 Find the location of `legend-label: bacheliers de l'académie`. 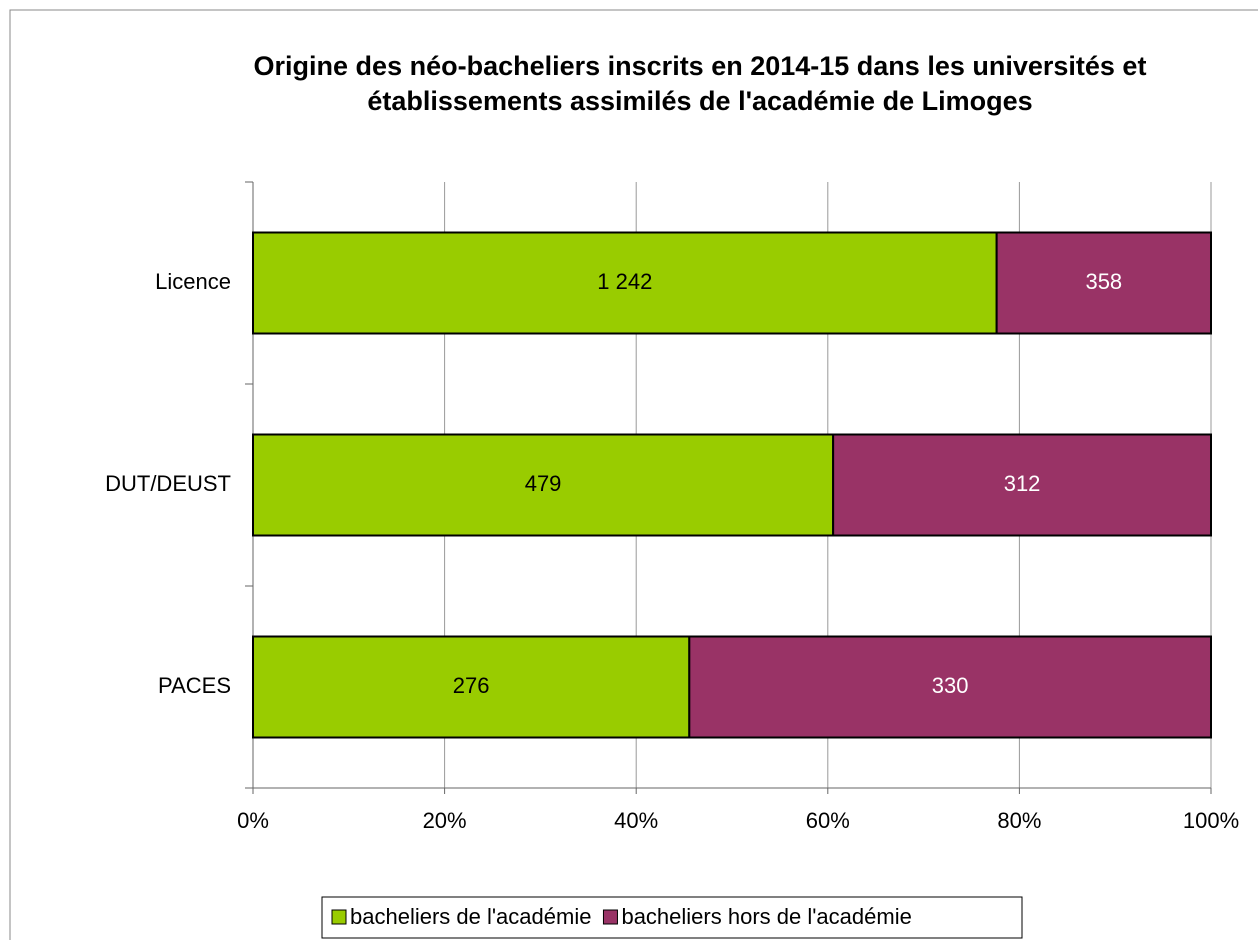

legend-label: bacheliers de l'académie is located at coordinates (470, 916).